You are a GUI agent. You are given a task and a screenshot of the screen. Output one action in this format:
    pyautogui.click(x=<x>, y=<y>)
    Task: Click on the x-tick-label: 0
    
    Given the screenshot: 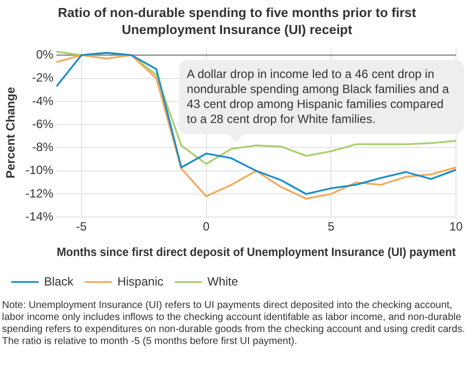 What is the action you would take?
    pyautogui.click(x=206, y=227)
    